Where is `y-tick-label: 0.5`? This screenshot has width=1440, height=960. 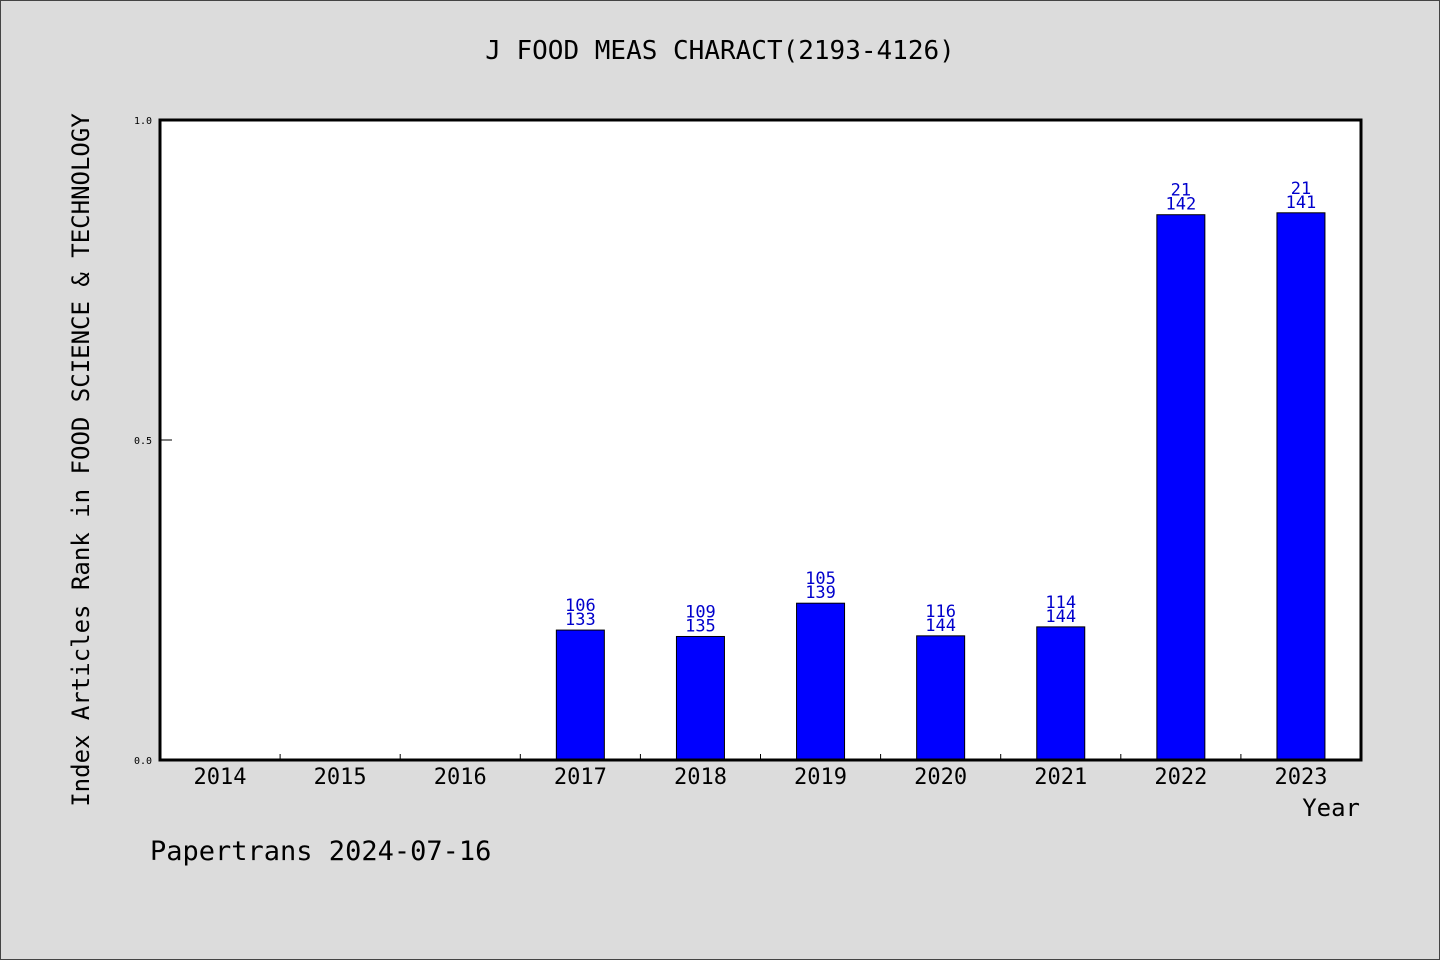
y-tick-label: 0.5 is located at coordinates (143, 441).